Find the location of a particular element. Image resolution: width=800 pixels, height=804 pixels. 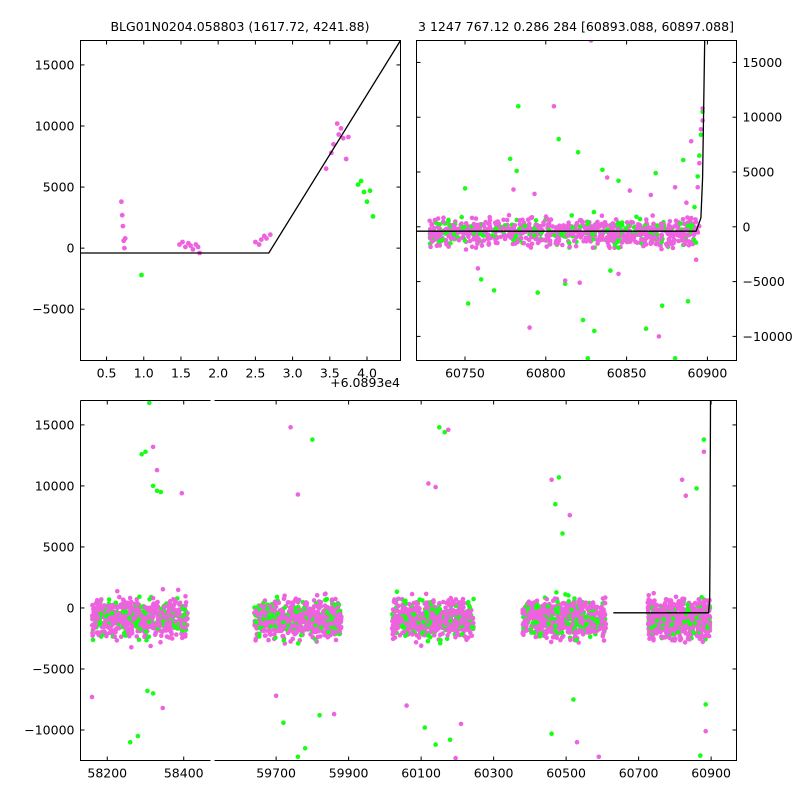

x-tick-label: 60700 is located at coordinates (639, 773).